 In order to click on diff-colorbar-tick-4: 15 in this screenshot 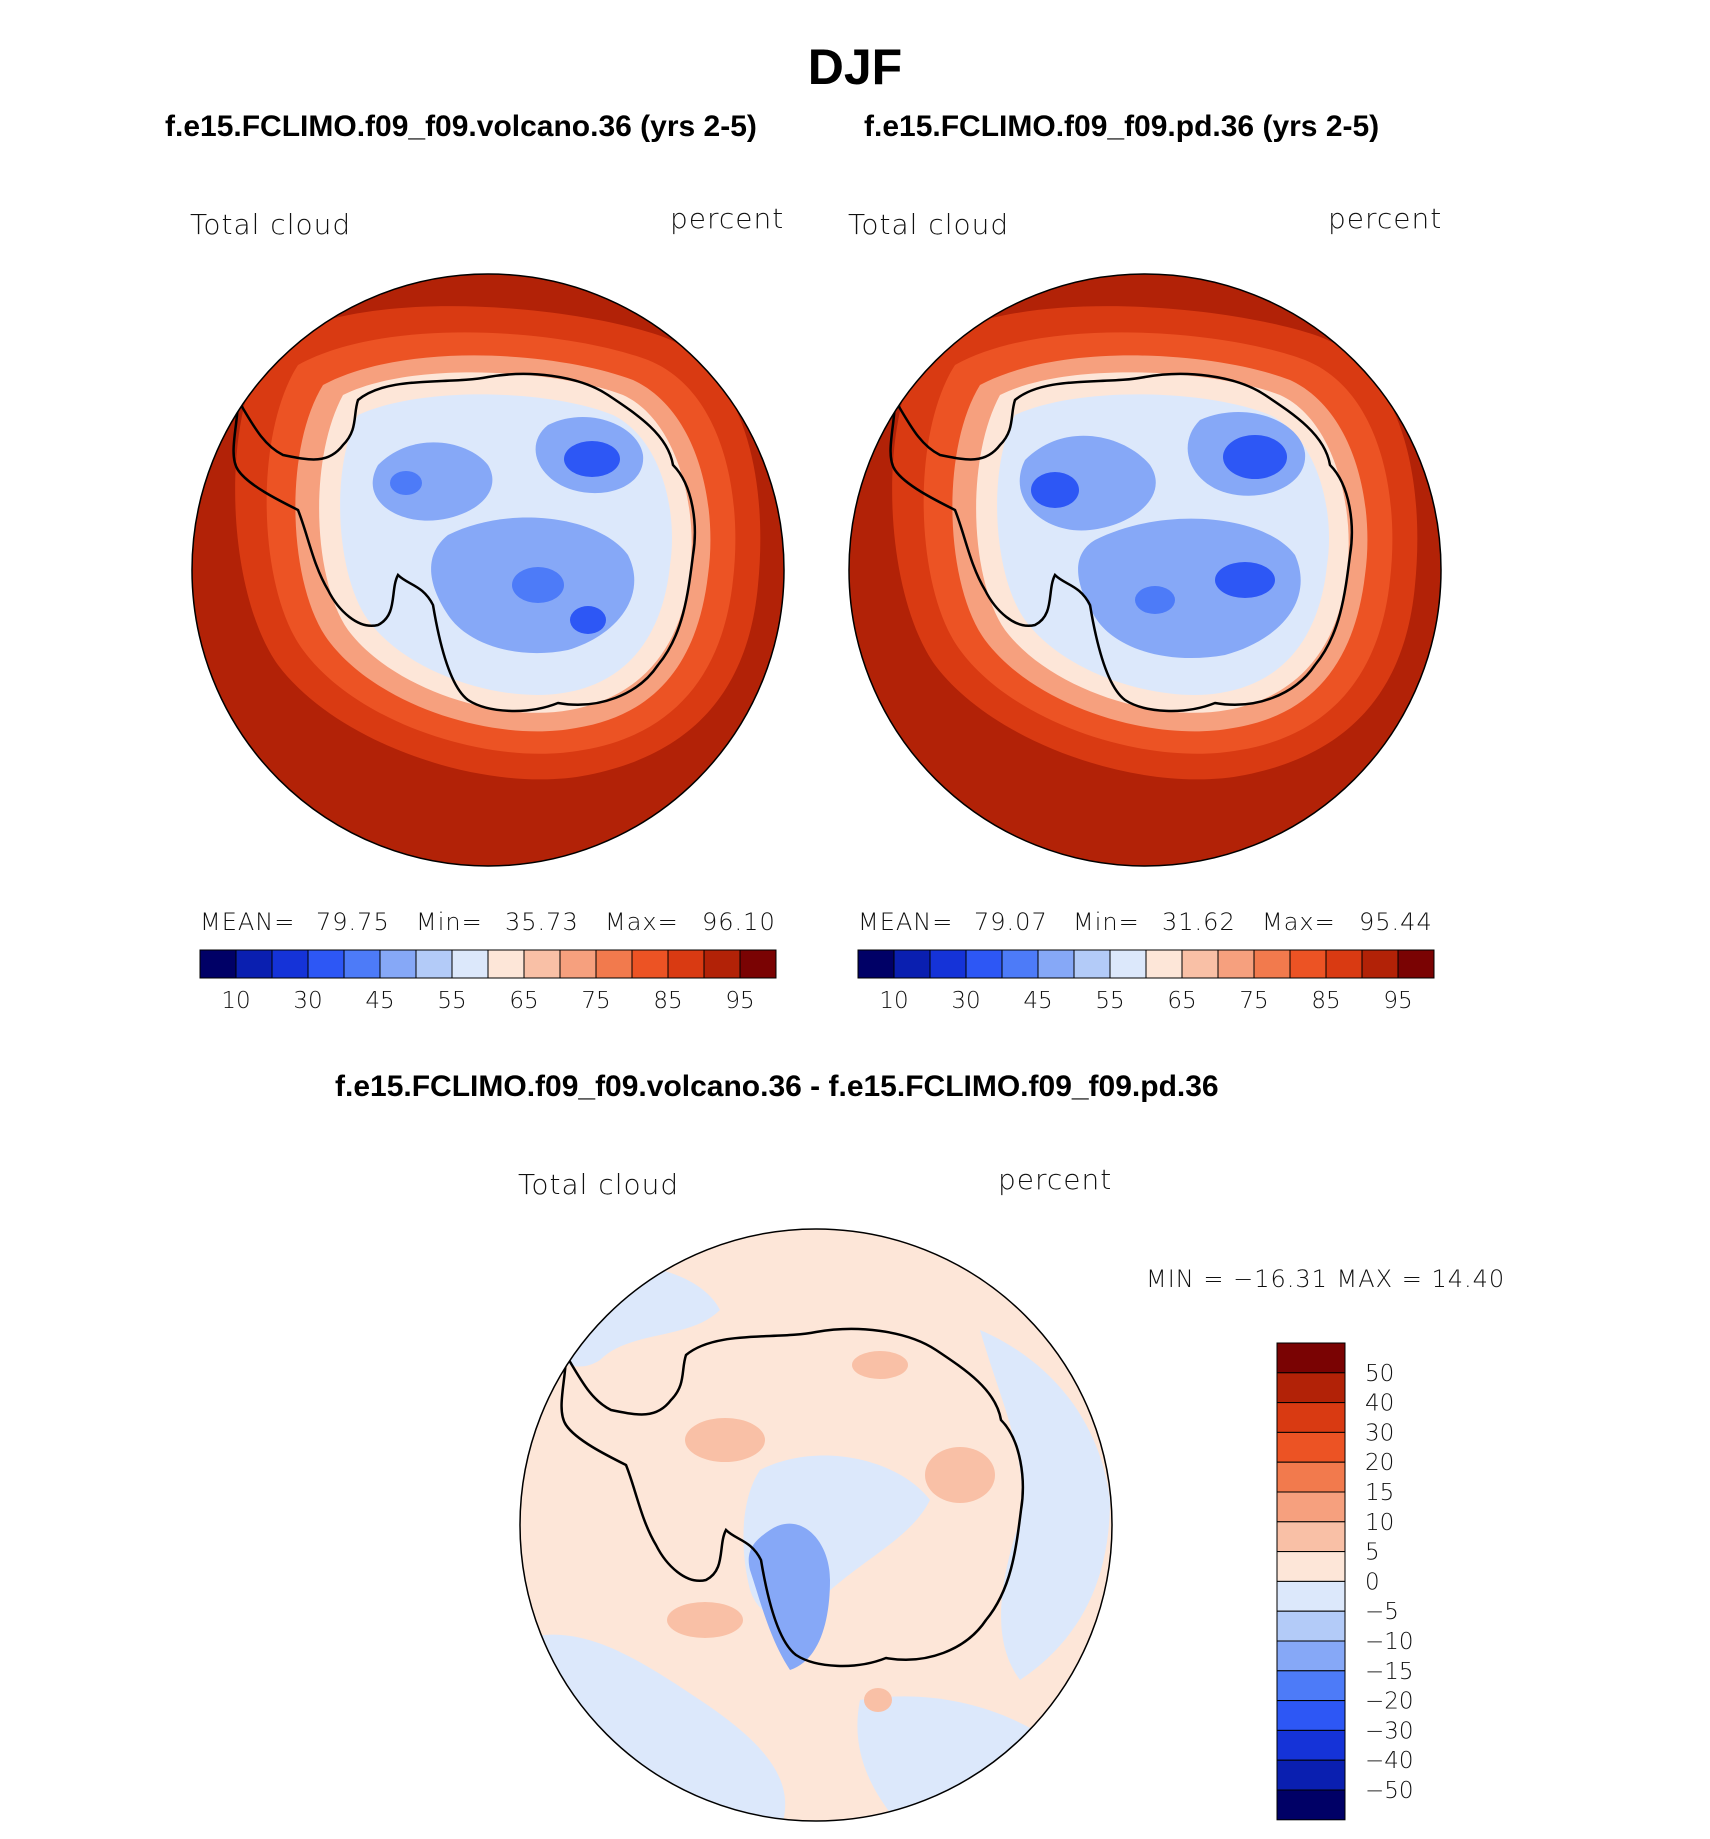, I will do `click(1379, 1493)`.